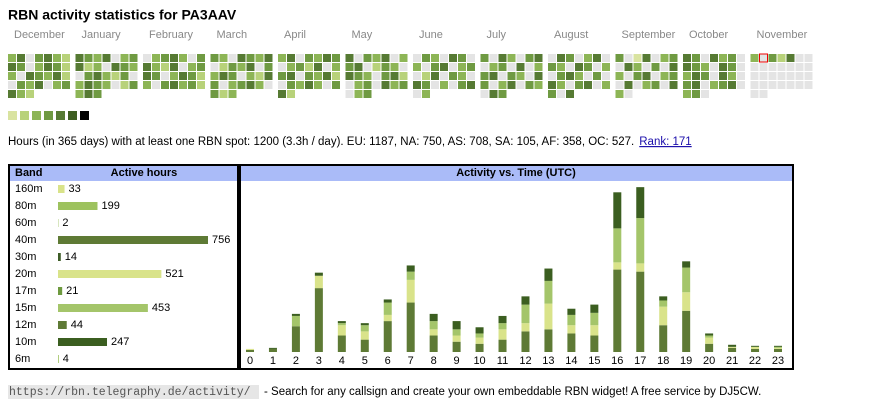  I want to click on month-label: October, so click(708, 35).